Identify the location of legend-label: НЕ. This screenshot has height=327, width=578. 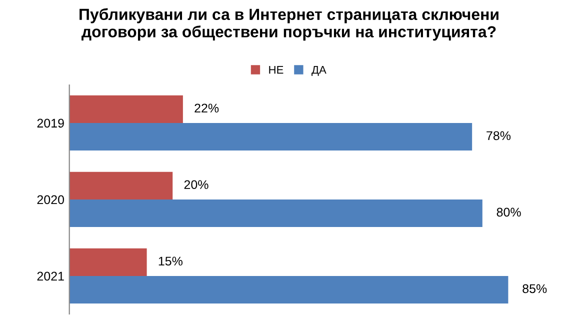
(276, 70).